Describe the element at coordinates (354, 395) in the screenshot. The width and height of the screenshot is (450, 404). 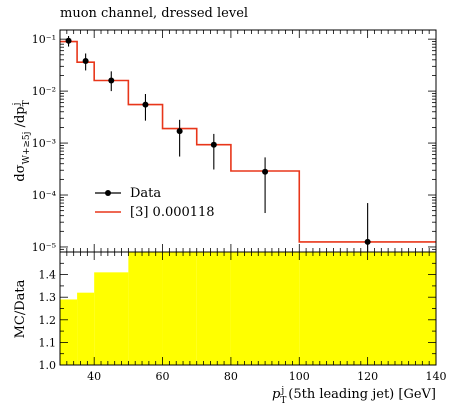
I see `x-axis-label: pTj (5th leading jet) [GeV]` at that location.